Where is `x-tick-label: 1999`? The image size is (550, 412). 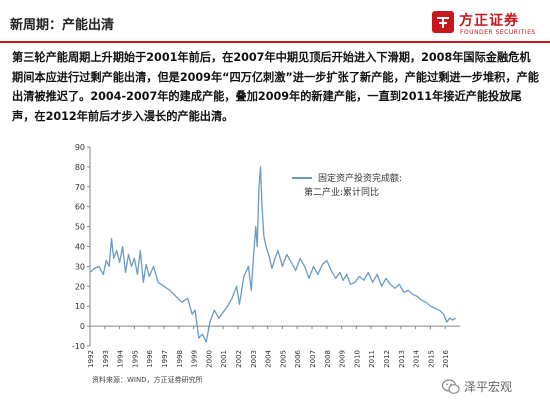
x-tick-label: 1999 is located at coordinates (195, 359).